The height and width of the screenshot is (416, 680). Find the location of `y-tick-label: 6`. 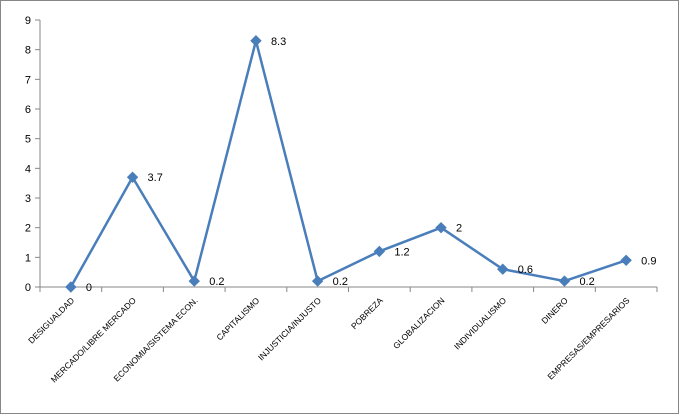

y-tick-label: 6 is located at coordinates (28, 110).